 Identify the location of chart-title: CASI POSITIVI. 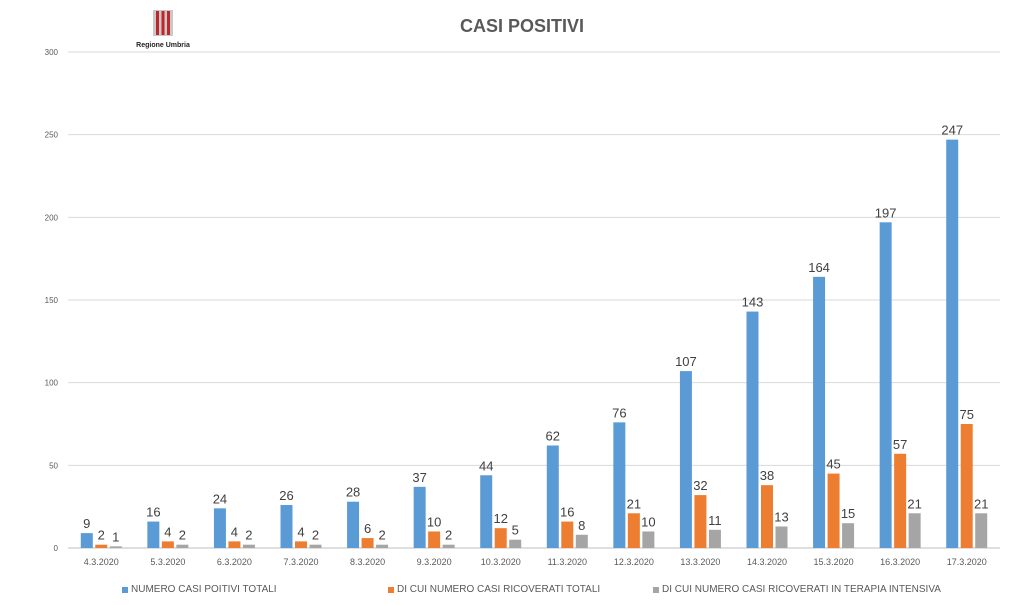
(522, 26).